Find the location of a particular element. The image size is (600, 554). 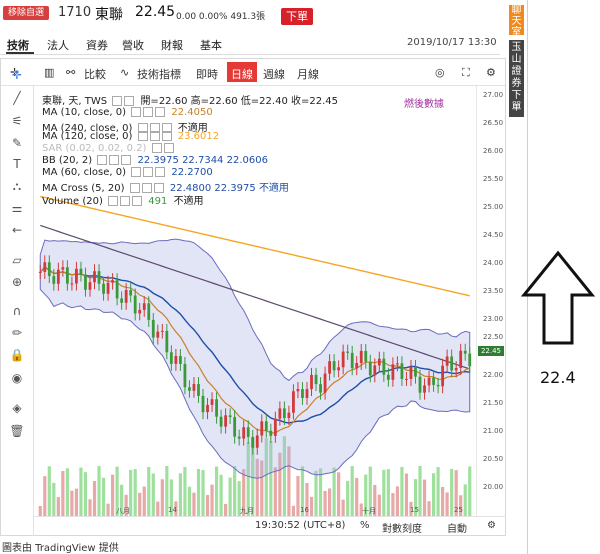

legend-ma120: MA (120, close, 0) 23.6012 is located at coordinates (130, 136).